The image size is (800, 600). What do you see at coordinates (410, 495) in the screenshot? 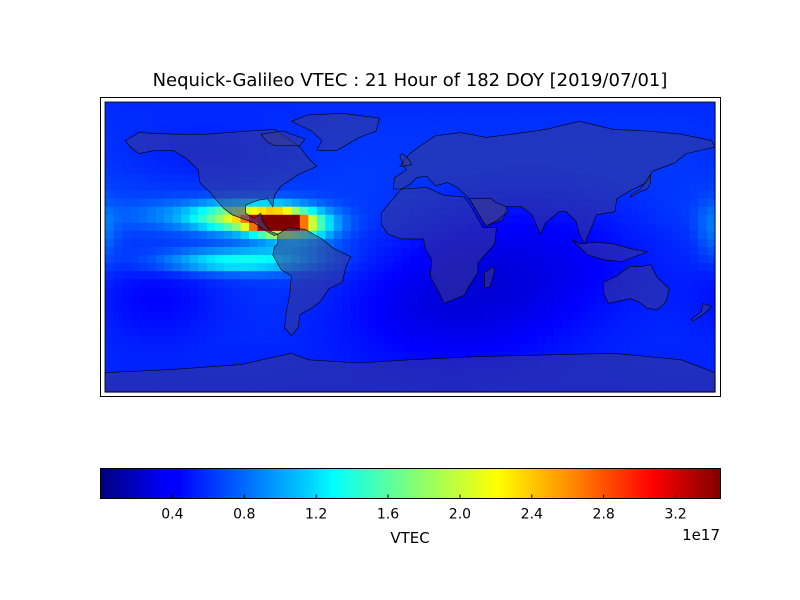
I see `colorbar: 0.4 0.8 1.2 1.6 2.0 2.4 2.8 3.2` at bounding box center [410, 495].